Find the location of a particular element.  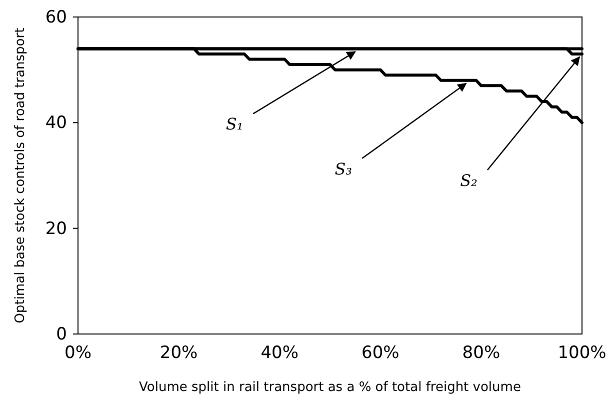

x-tick-label: 60% is located at coordinates (381, 353).